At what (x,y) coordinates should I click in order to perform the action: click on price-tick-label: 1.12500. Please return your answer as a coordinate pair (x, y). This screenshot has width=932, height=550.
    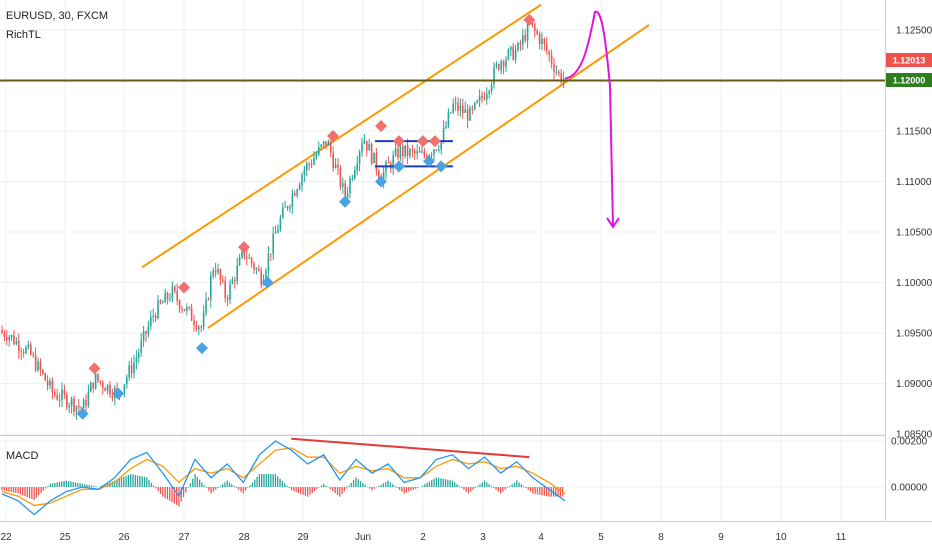
    Looking at the image, I should click on (914, 31).